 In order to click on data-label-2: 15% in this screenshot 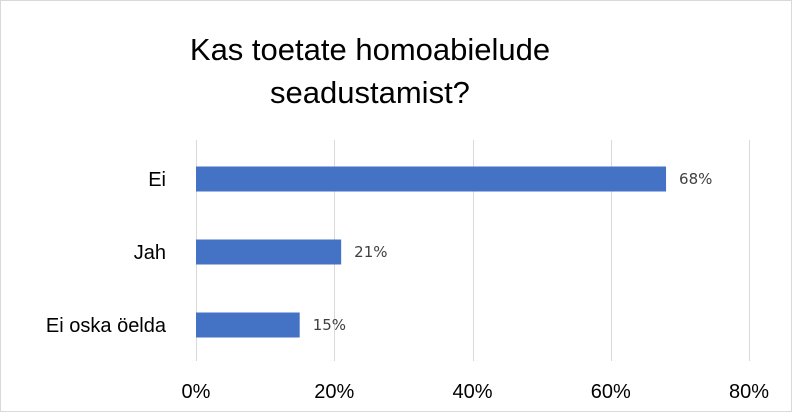, I will do `click(329, 325)`.